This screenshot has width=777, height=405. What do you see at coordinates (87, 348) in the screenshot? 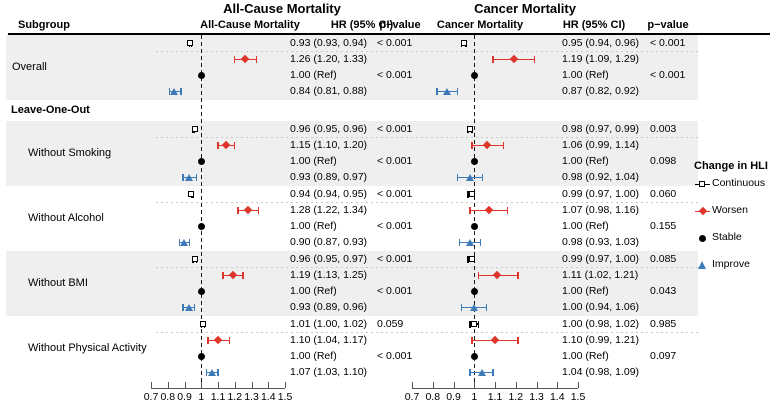
I see `subgroup-label: Without Physical Activity` at bounding box center [87, 348].